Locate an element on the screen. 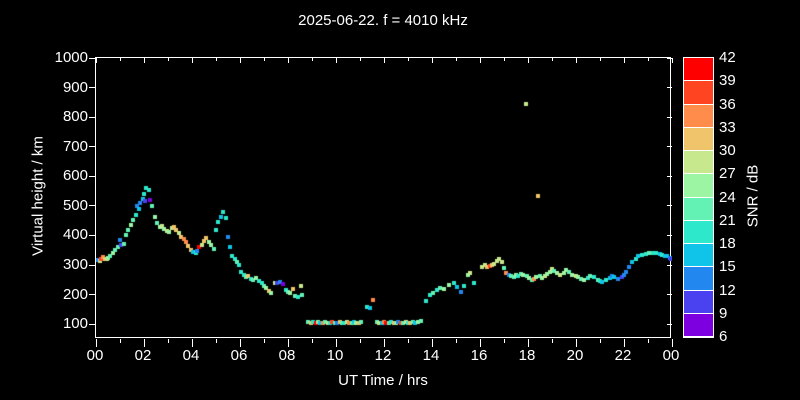 The width and height of the screenshot is (800, 400). y-tick-label: 500 is located at coordinates (75, 205).